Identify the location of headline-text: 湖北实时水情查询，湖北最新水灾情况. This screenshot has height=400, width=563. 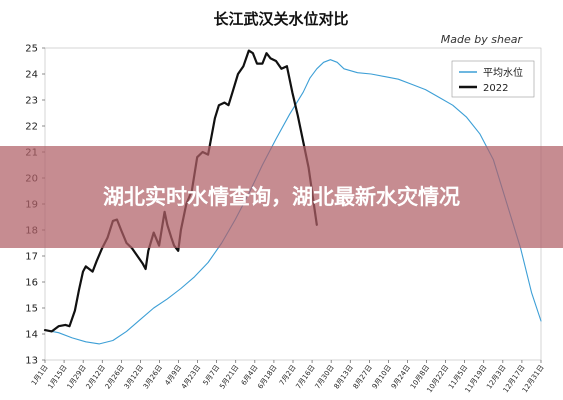
(281, 197).